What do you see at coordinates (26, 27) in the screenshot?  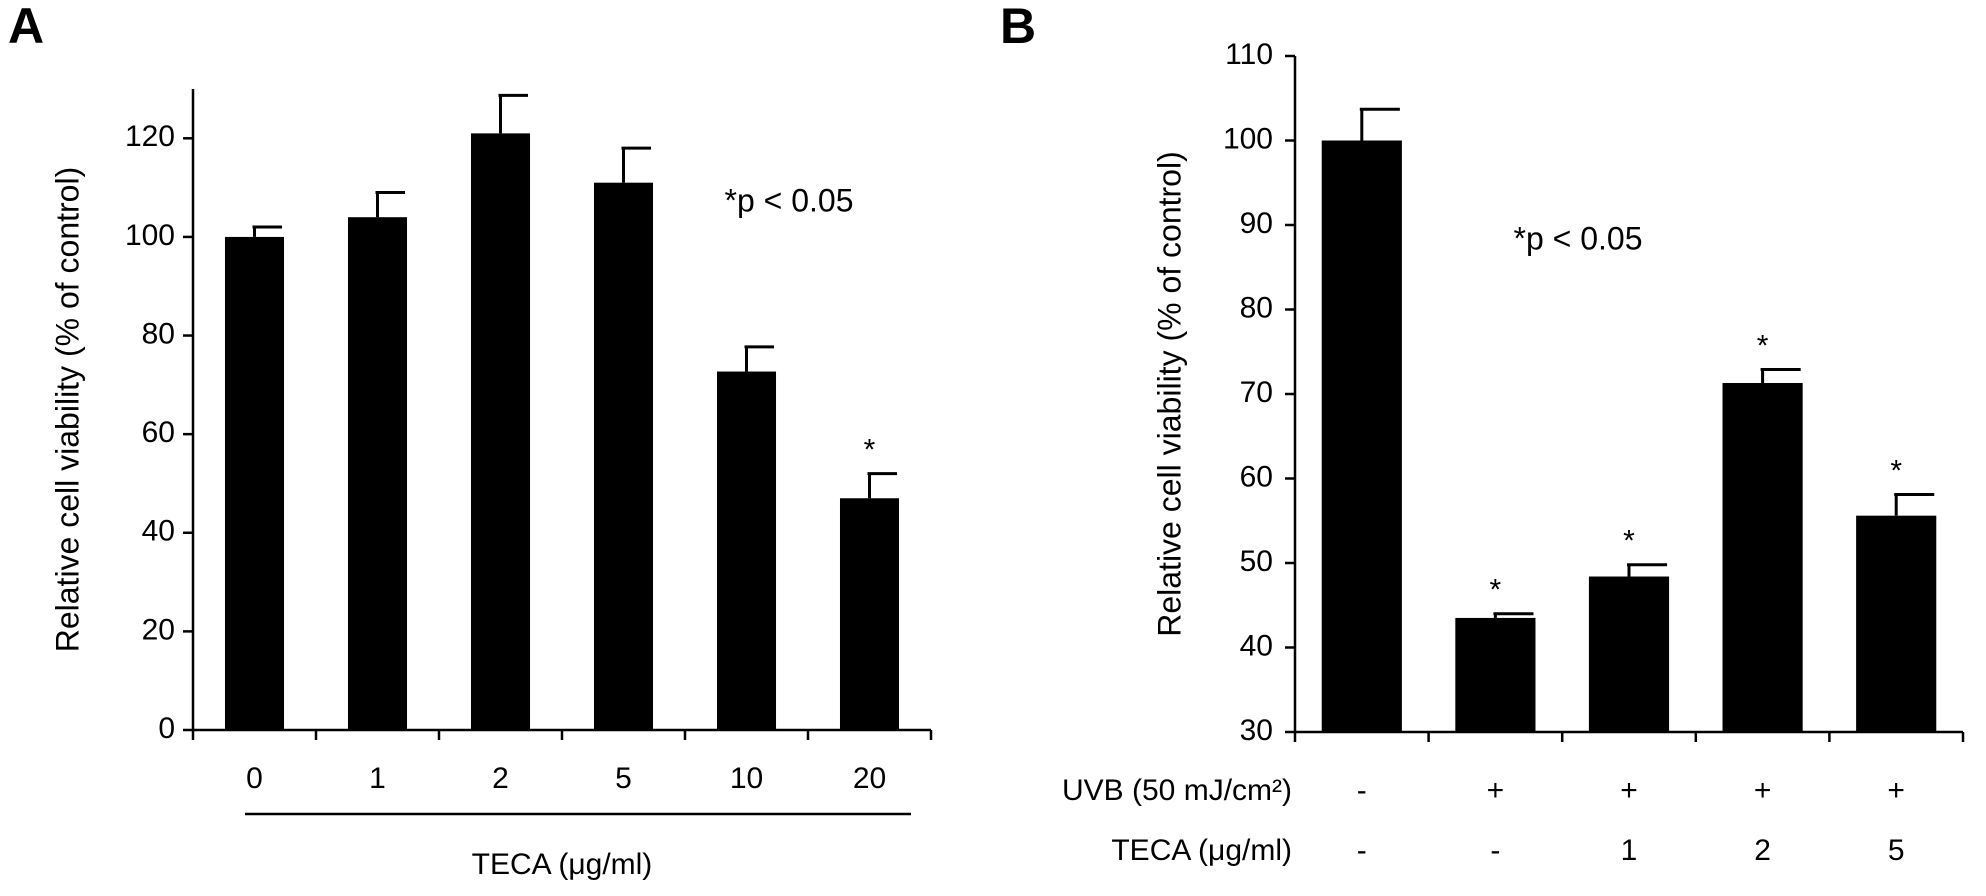 I see `panel-label: A` at bounding box center [26, 27].